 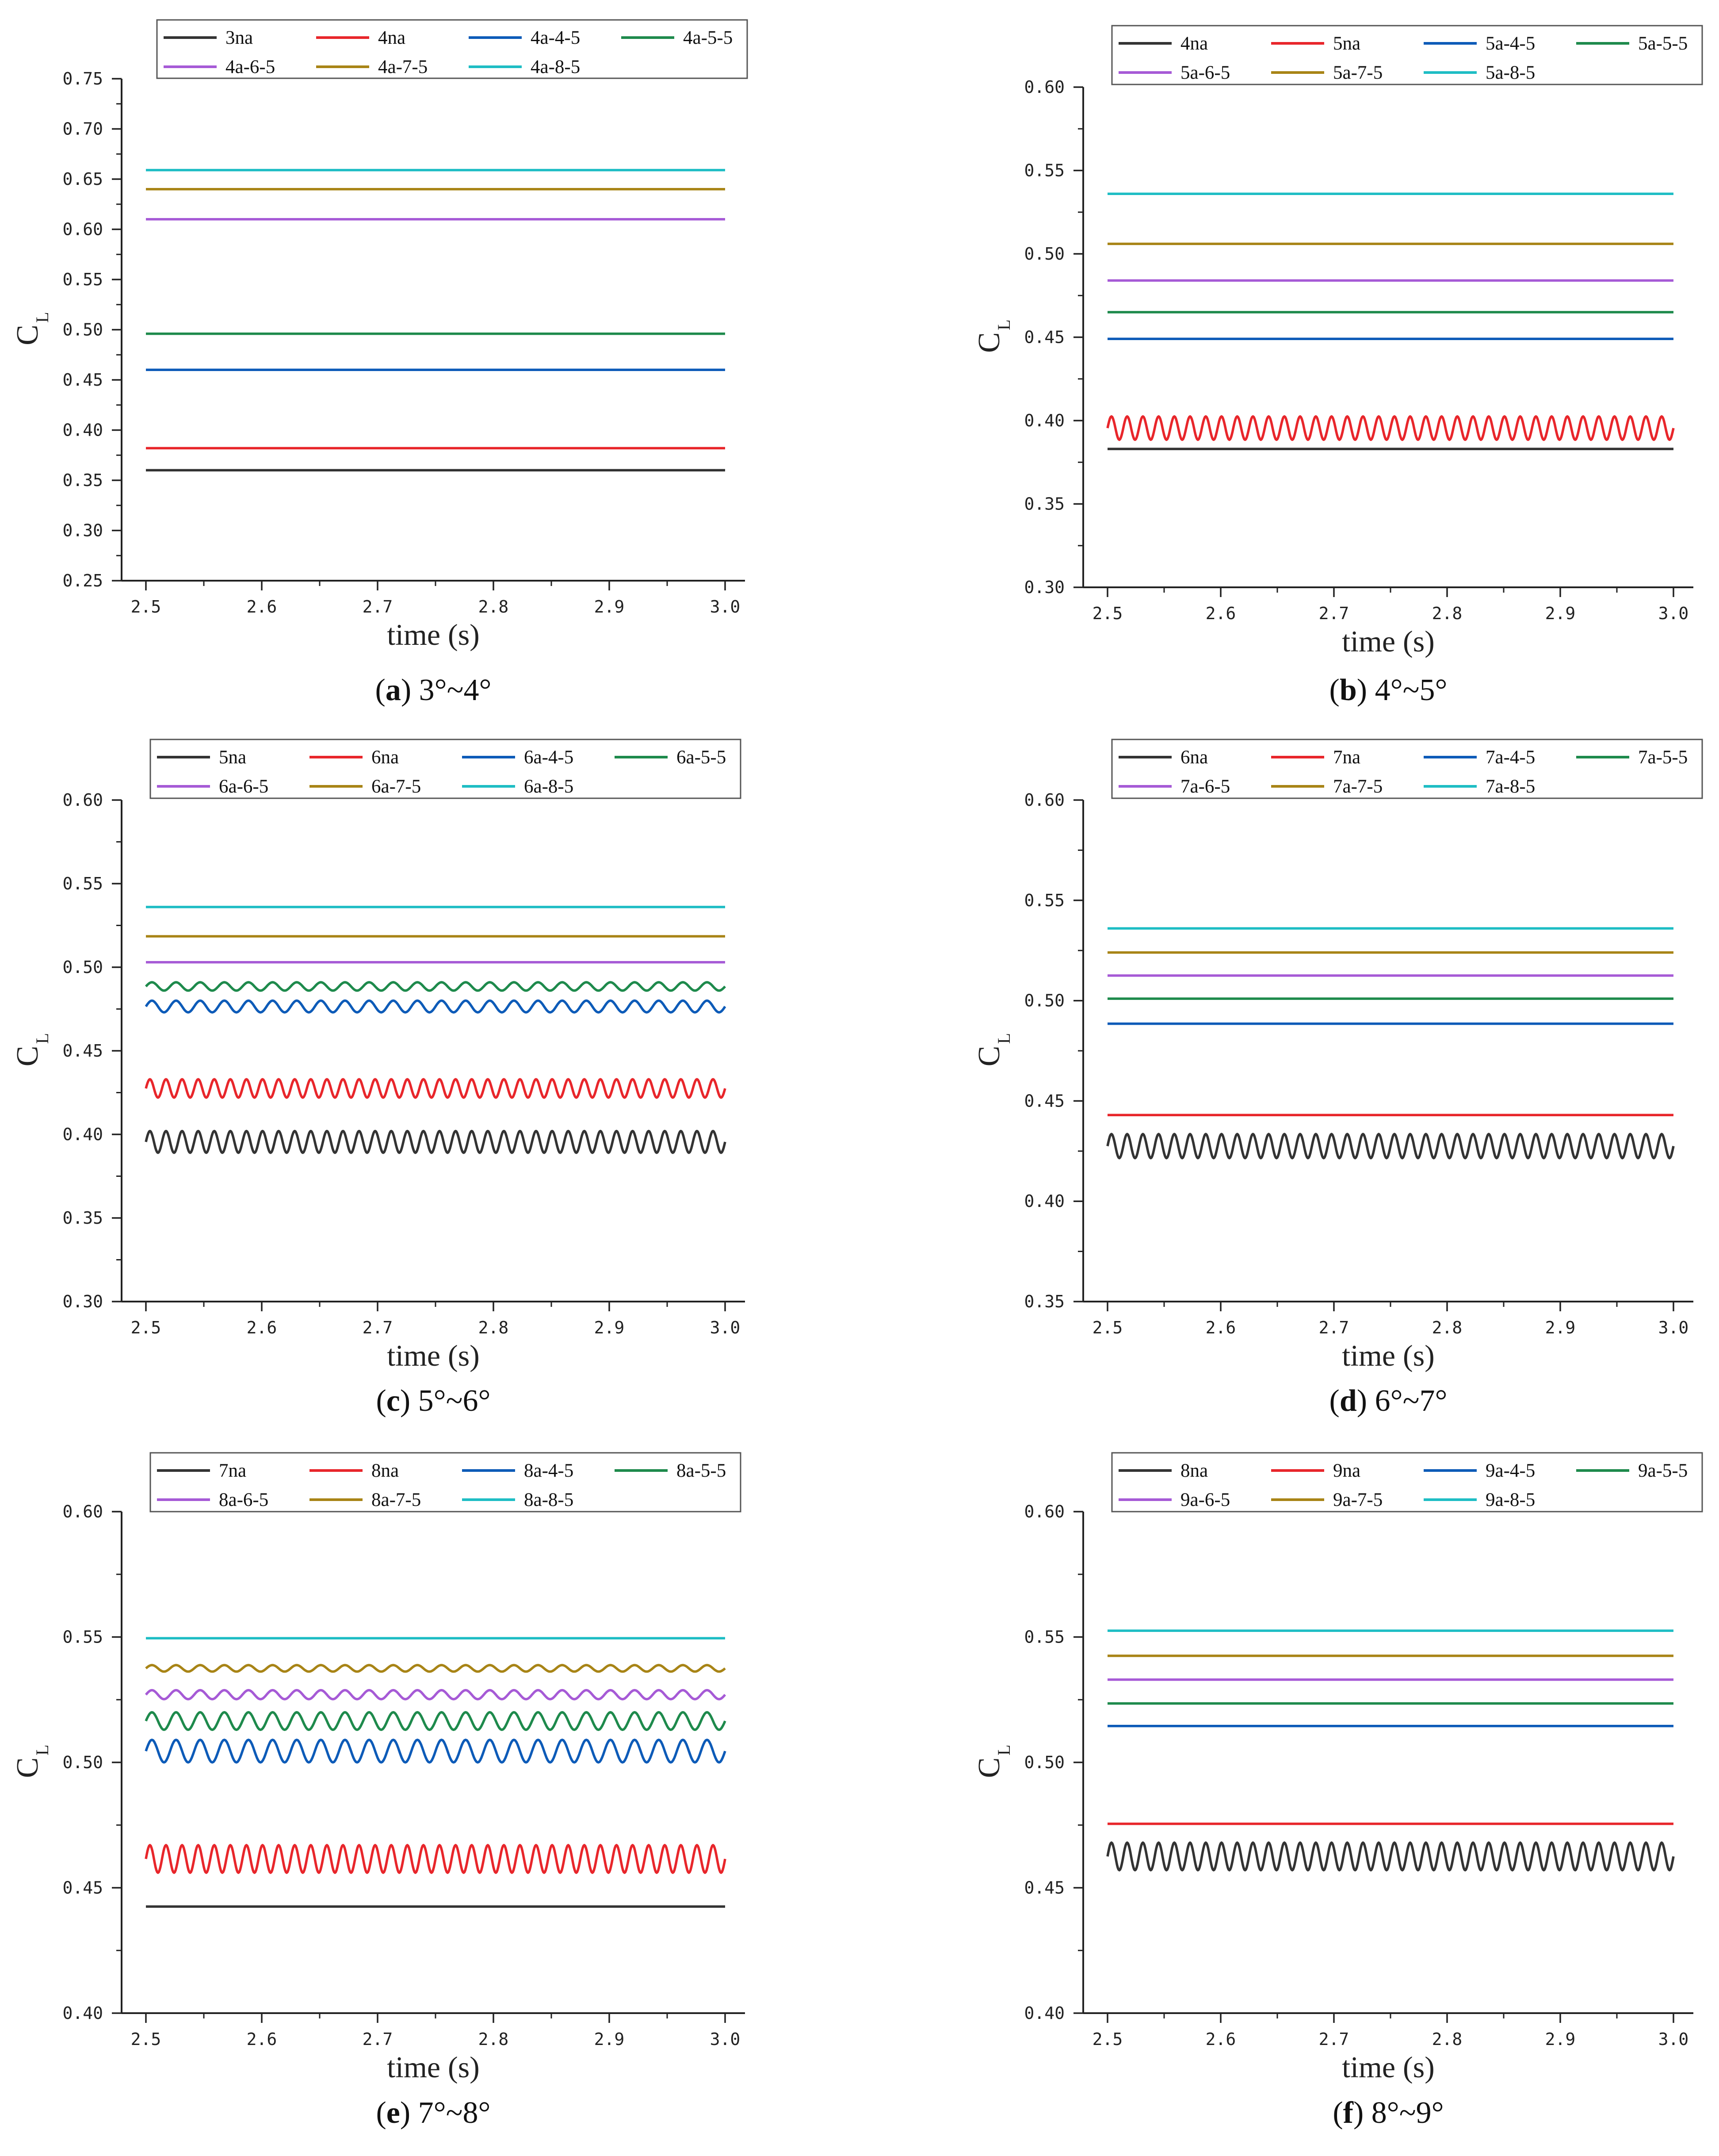 What do you see at coordinates (1511, 1500) in the screenshot?
I see `legend-label-9a-8-5: 9a-8-5` at bounding box center [1511, 1500].